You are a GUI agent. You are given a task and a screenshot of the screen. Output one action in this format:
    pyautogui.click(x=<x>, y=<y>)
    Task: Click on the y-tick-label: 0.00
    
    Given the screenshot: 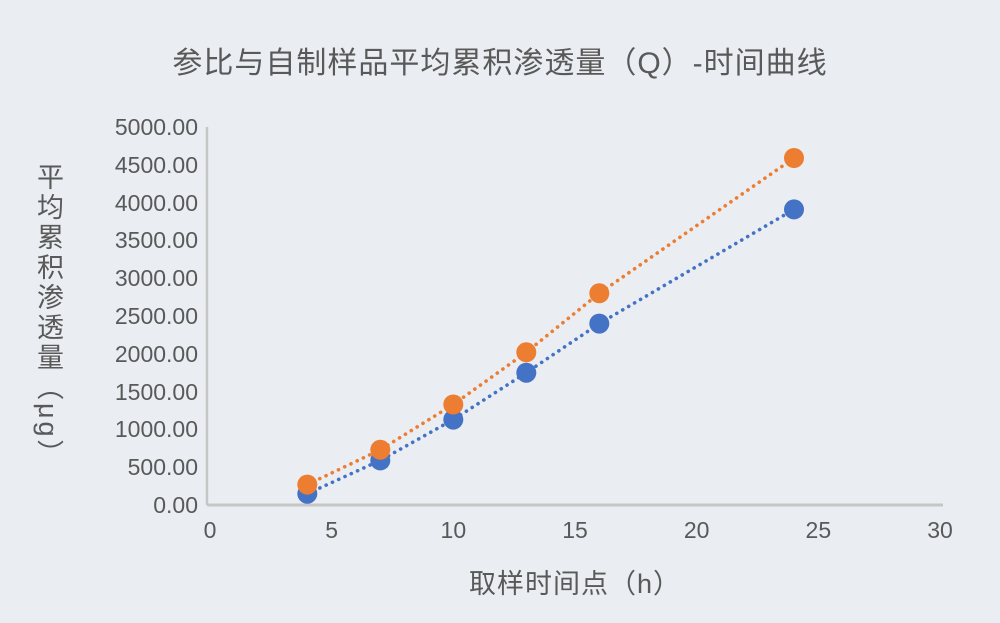 What is the action you would take?
    pyautogui.click(x=175, y=505)
    